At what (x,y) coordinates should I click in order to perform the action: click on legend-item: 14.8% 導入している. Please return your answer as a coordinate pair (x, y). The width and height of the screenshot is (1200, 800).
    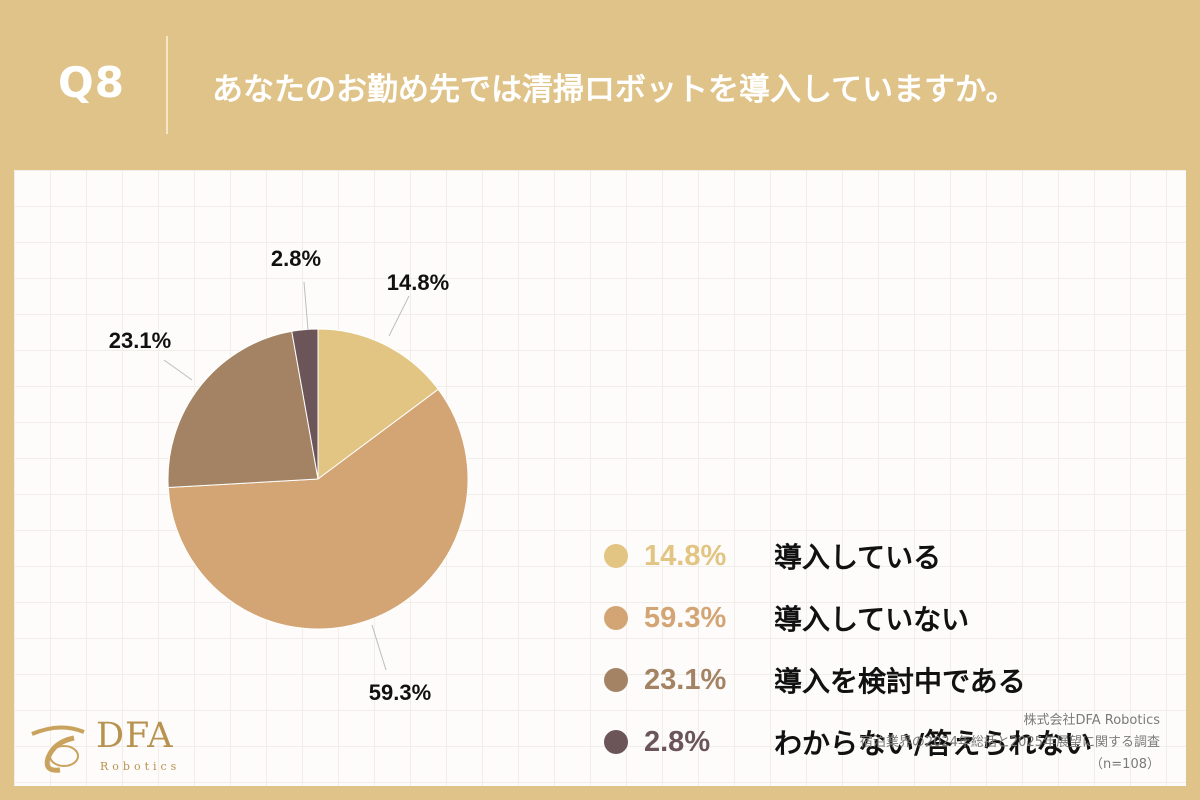
    Looking at the image, I should click on (848, 556).